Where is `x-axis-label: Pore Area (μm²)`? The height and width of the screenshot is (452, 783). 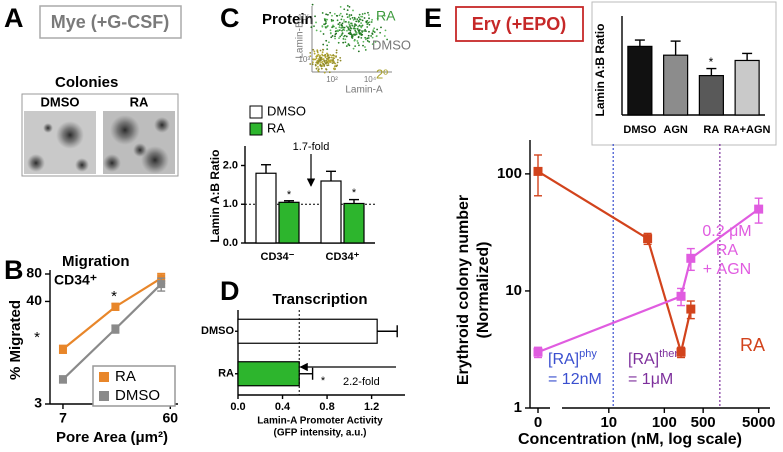 x-axis-label: Pore Area (μm²) is located at coordinates (112, 437).